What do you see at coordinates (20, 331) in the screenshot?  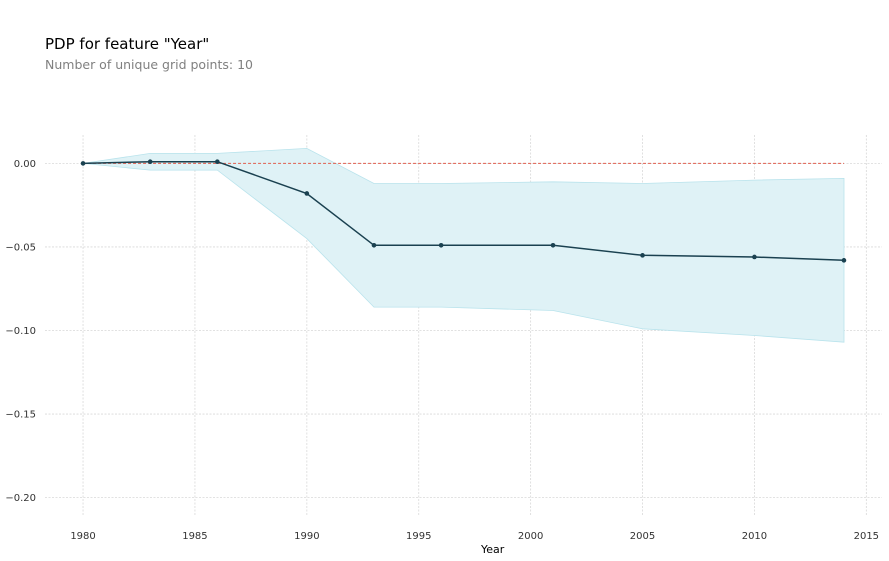 I see `y-tick-label: −0.10` at bounding box center [20, 331].